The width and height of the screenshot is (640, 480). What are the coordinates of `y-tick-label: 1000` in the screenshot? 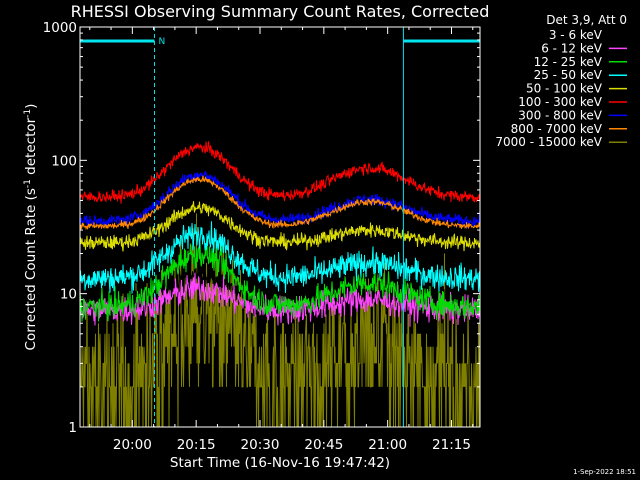 It's located at (60, 28).